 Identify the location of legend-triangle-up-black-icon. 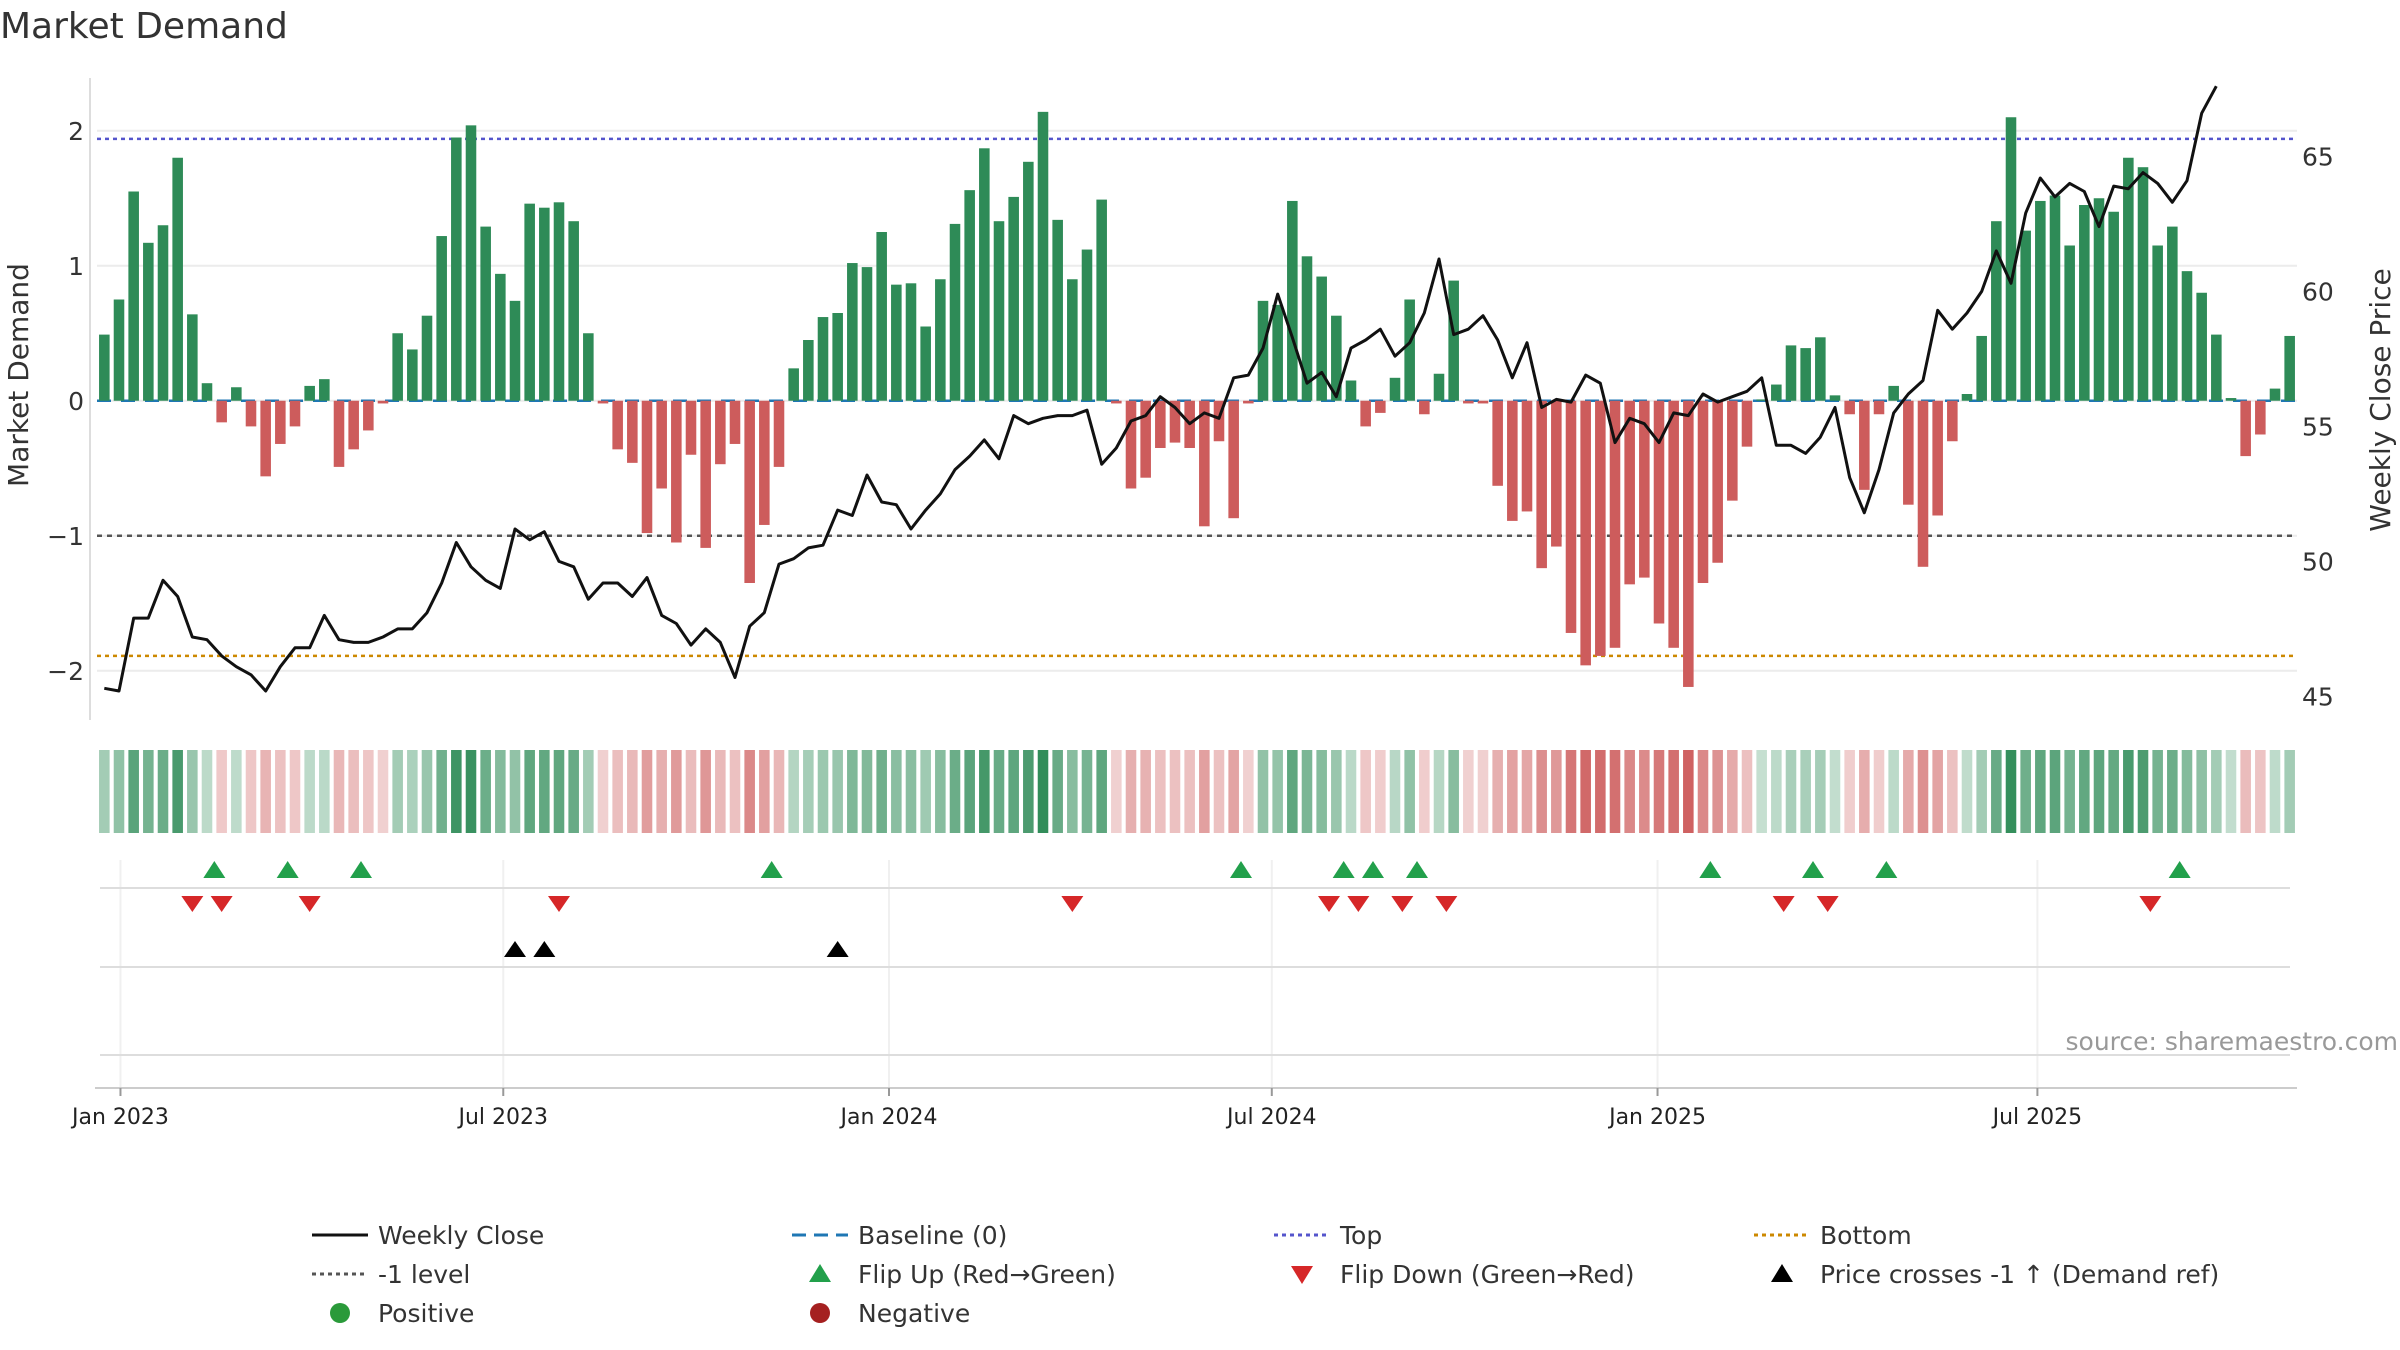
(1782, 1274).